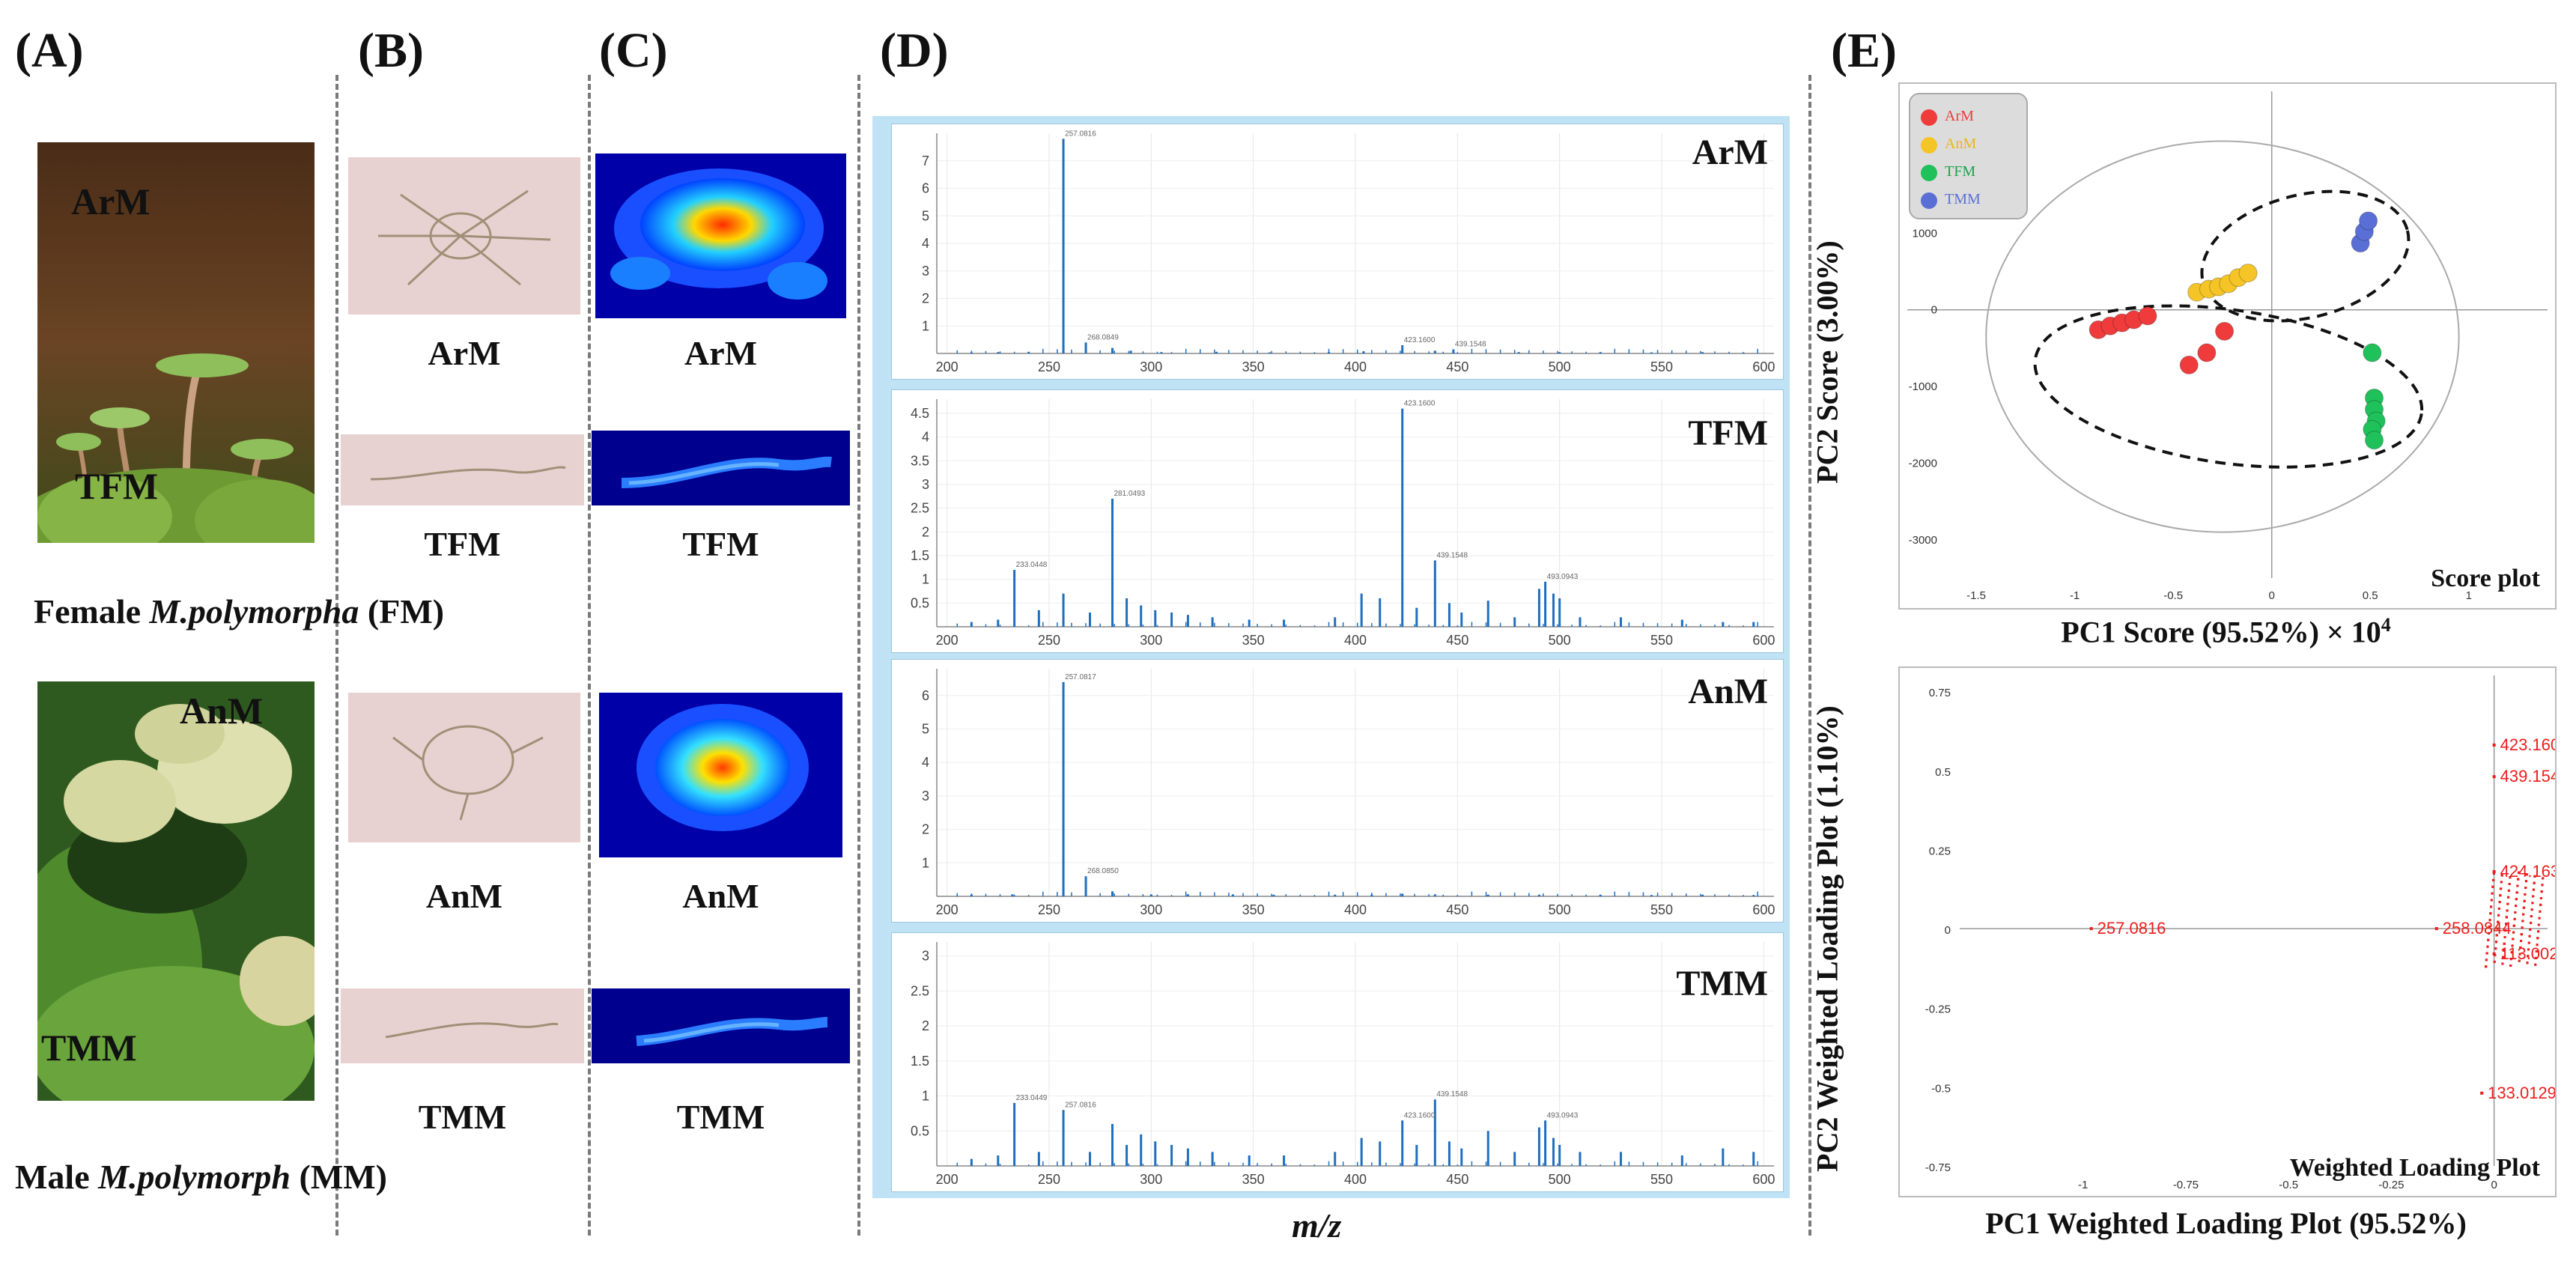 This screenshot has width=2576, height=1276. What do you see at coordinates (1722, 984) in the screenshot?
I see `spectrum-tmm-title: TMM` at bounding box center [1722, 984].